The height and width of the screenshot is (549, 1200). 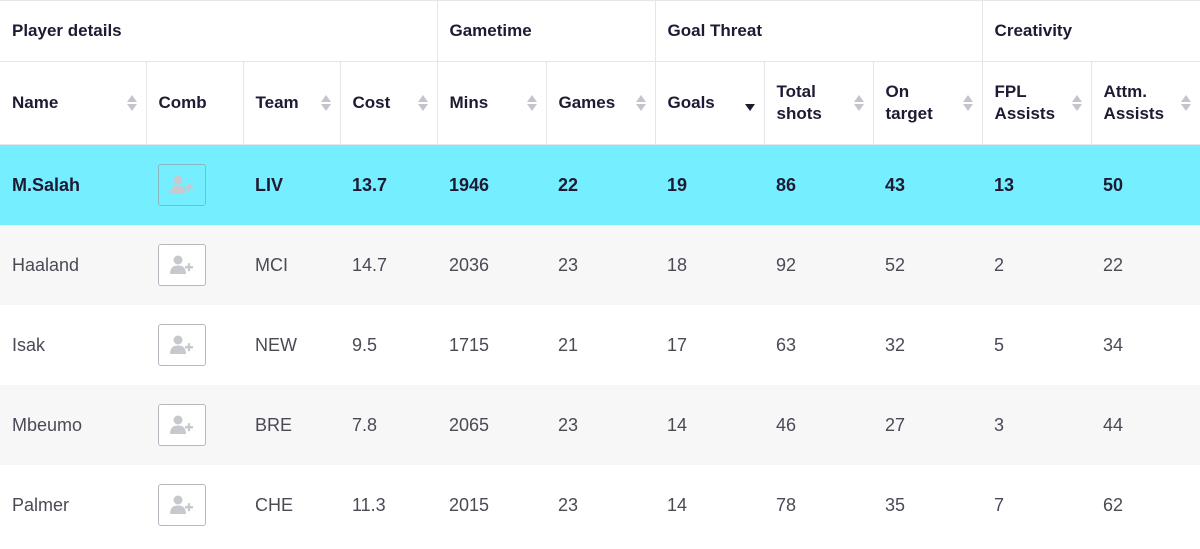 I want to click on col-label-line-1: Attm., so click(x=1125, y=91).